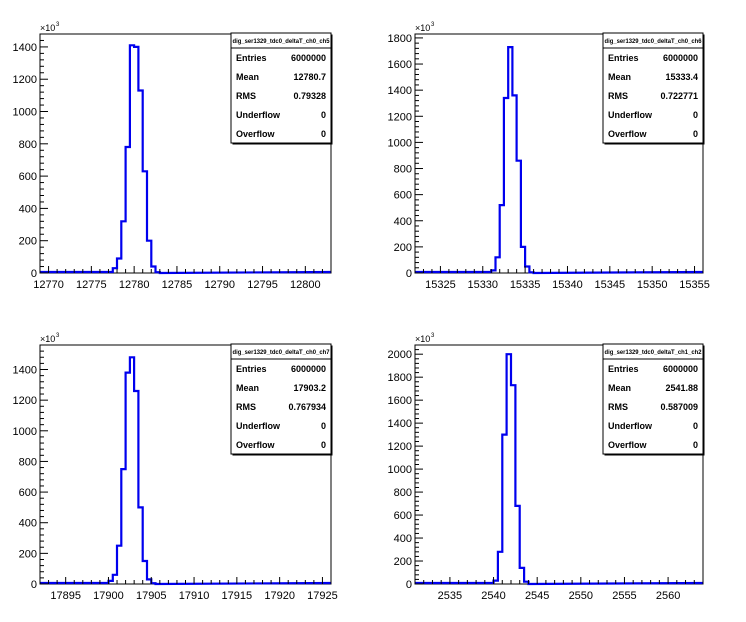 The image size is (746, 622). I want to click on y-tick-label: 1600, so click(400, 401).